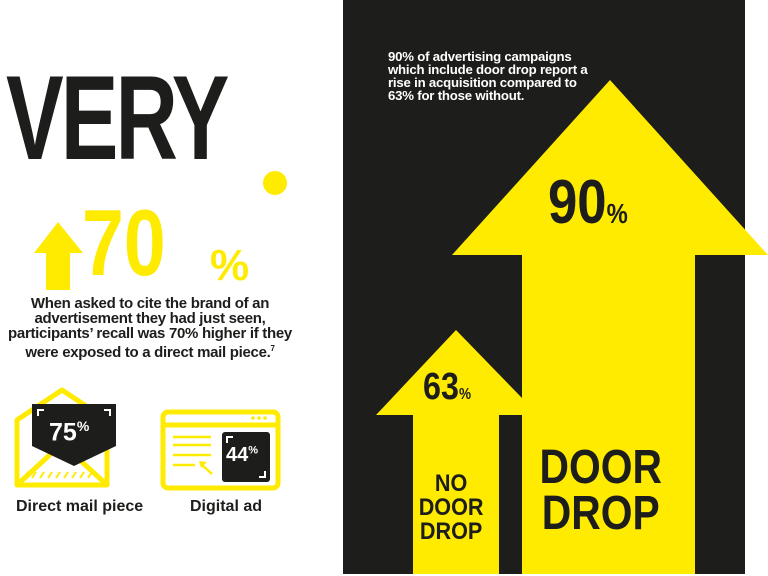  Describe the element at coordinates (124, 242) in the screenshot. I see `recall-stat-value: 70` at that location.